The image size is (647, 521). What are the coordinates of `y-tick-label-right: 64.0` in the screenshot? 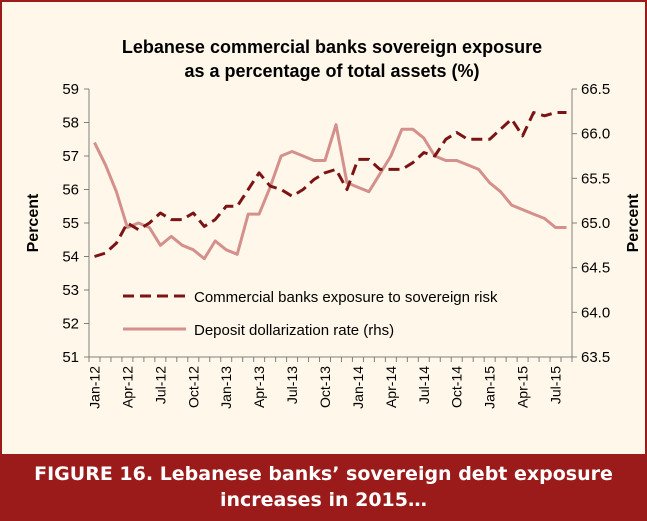 It's located at (595, 312).